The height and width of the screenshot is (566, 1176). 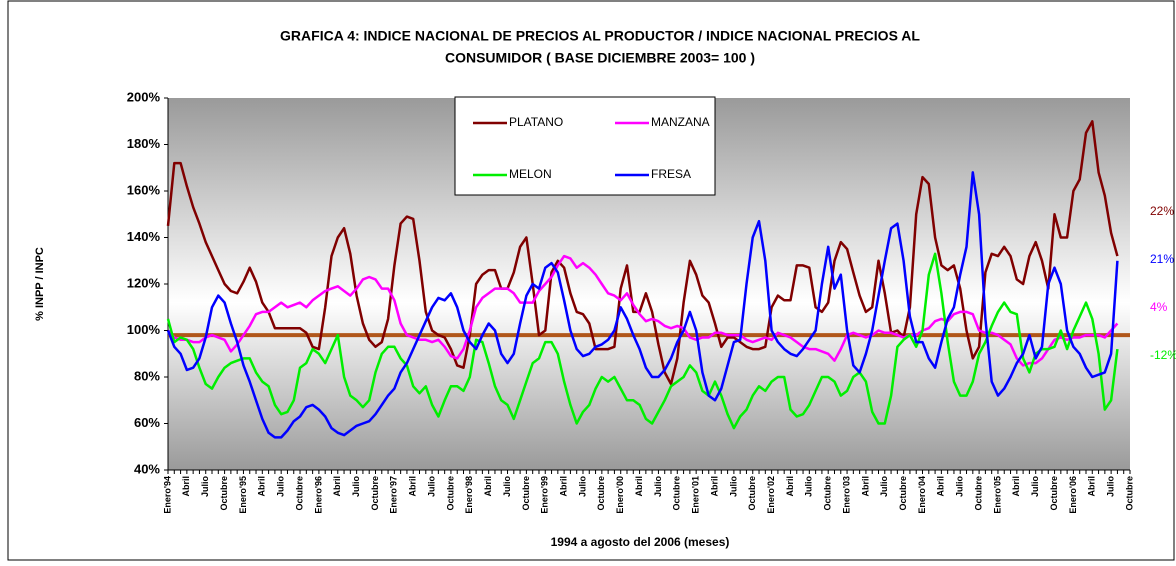 What do you see at coordinates (243, 495) in the screenshot?
I see `x-tick-label: Enero'95` at bounding box center [243, 495].